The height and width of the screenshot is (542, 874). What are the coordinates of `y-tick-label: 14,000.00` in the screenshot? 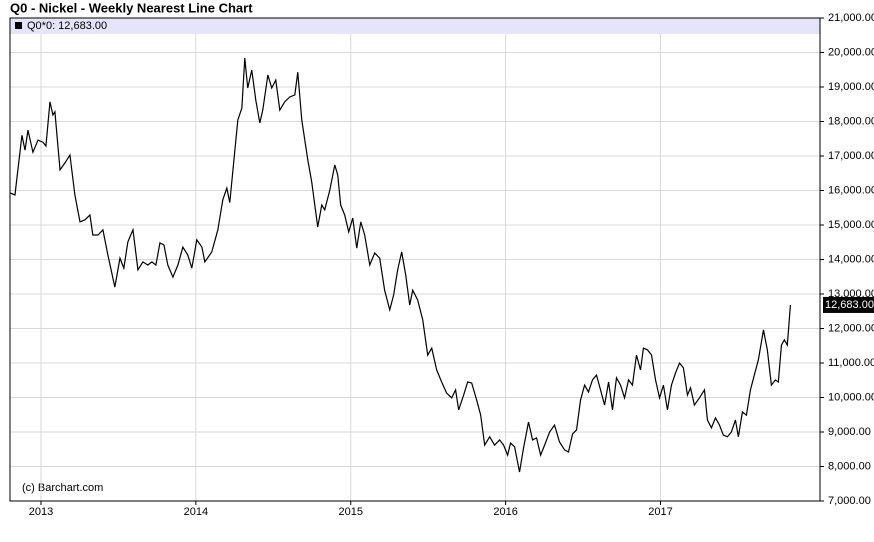 It's located at (851, 259).